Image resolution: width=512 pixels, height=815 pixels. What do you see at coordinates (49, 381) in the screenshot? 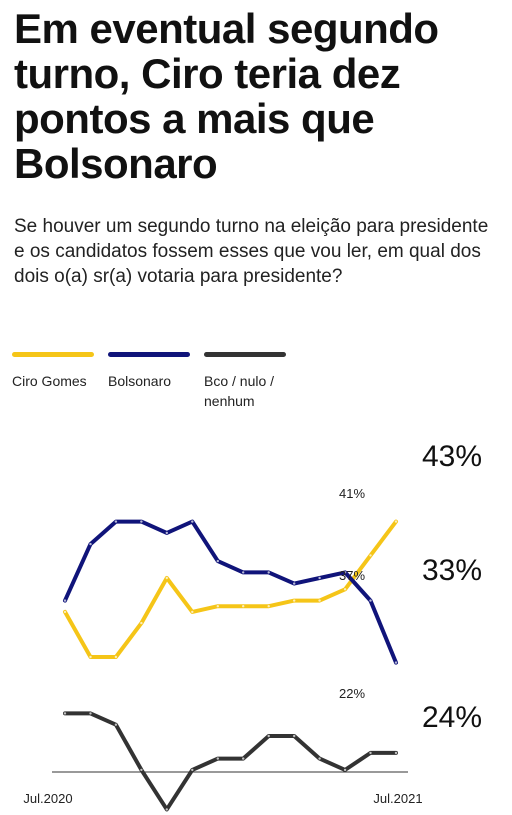
I see `legend-label-ciro: Ciro Gomes` at bounding box center [49, 381].